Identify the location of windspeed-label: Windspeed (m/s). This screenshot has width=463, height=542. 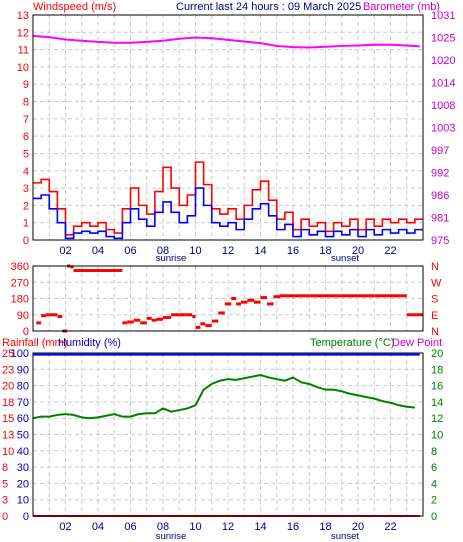
(74, 7).